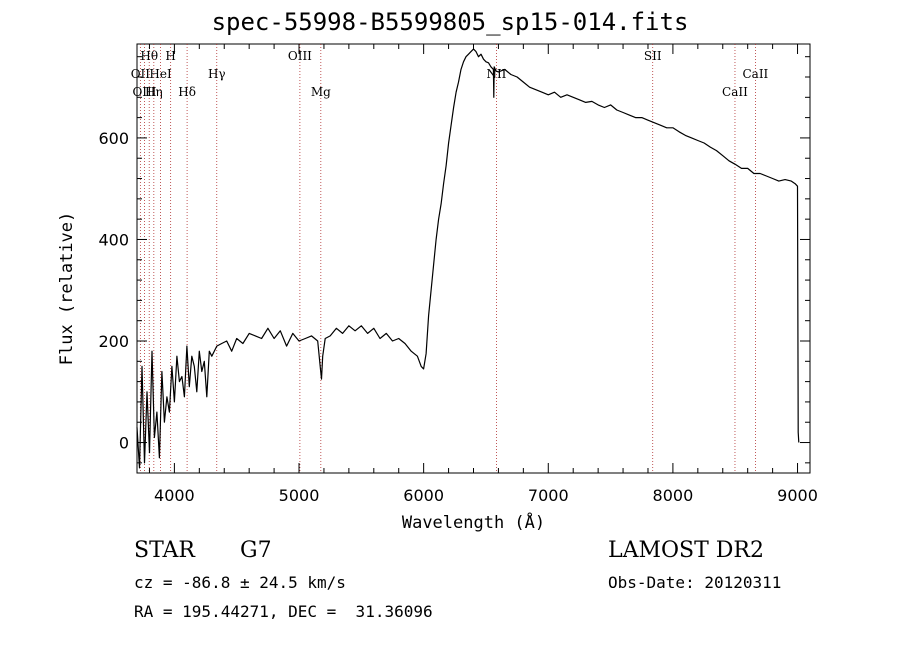 The height and width of the screenshot is (649, 900). Describe the element at coordinates (113, 138) in the screenshot. I see `y-tick-label: 600` at that location.